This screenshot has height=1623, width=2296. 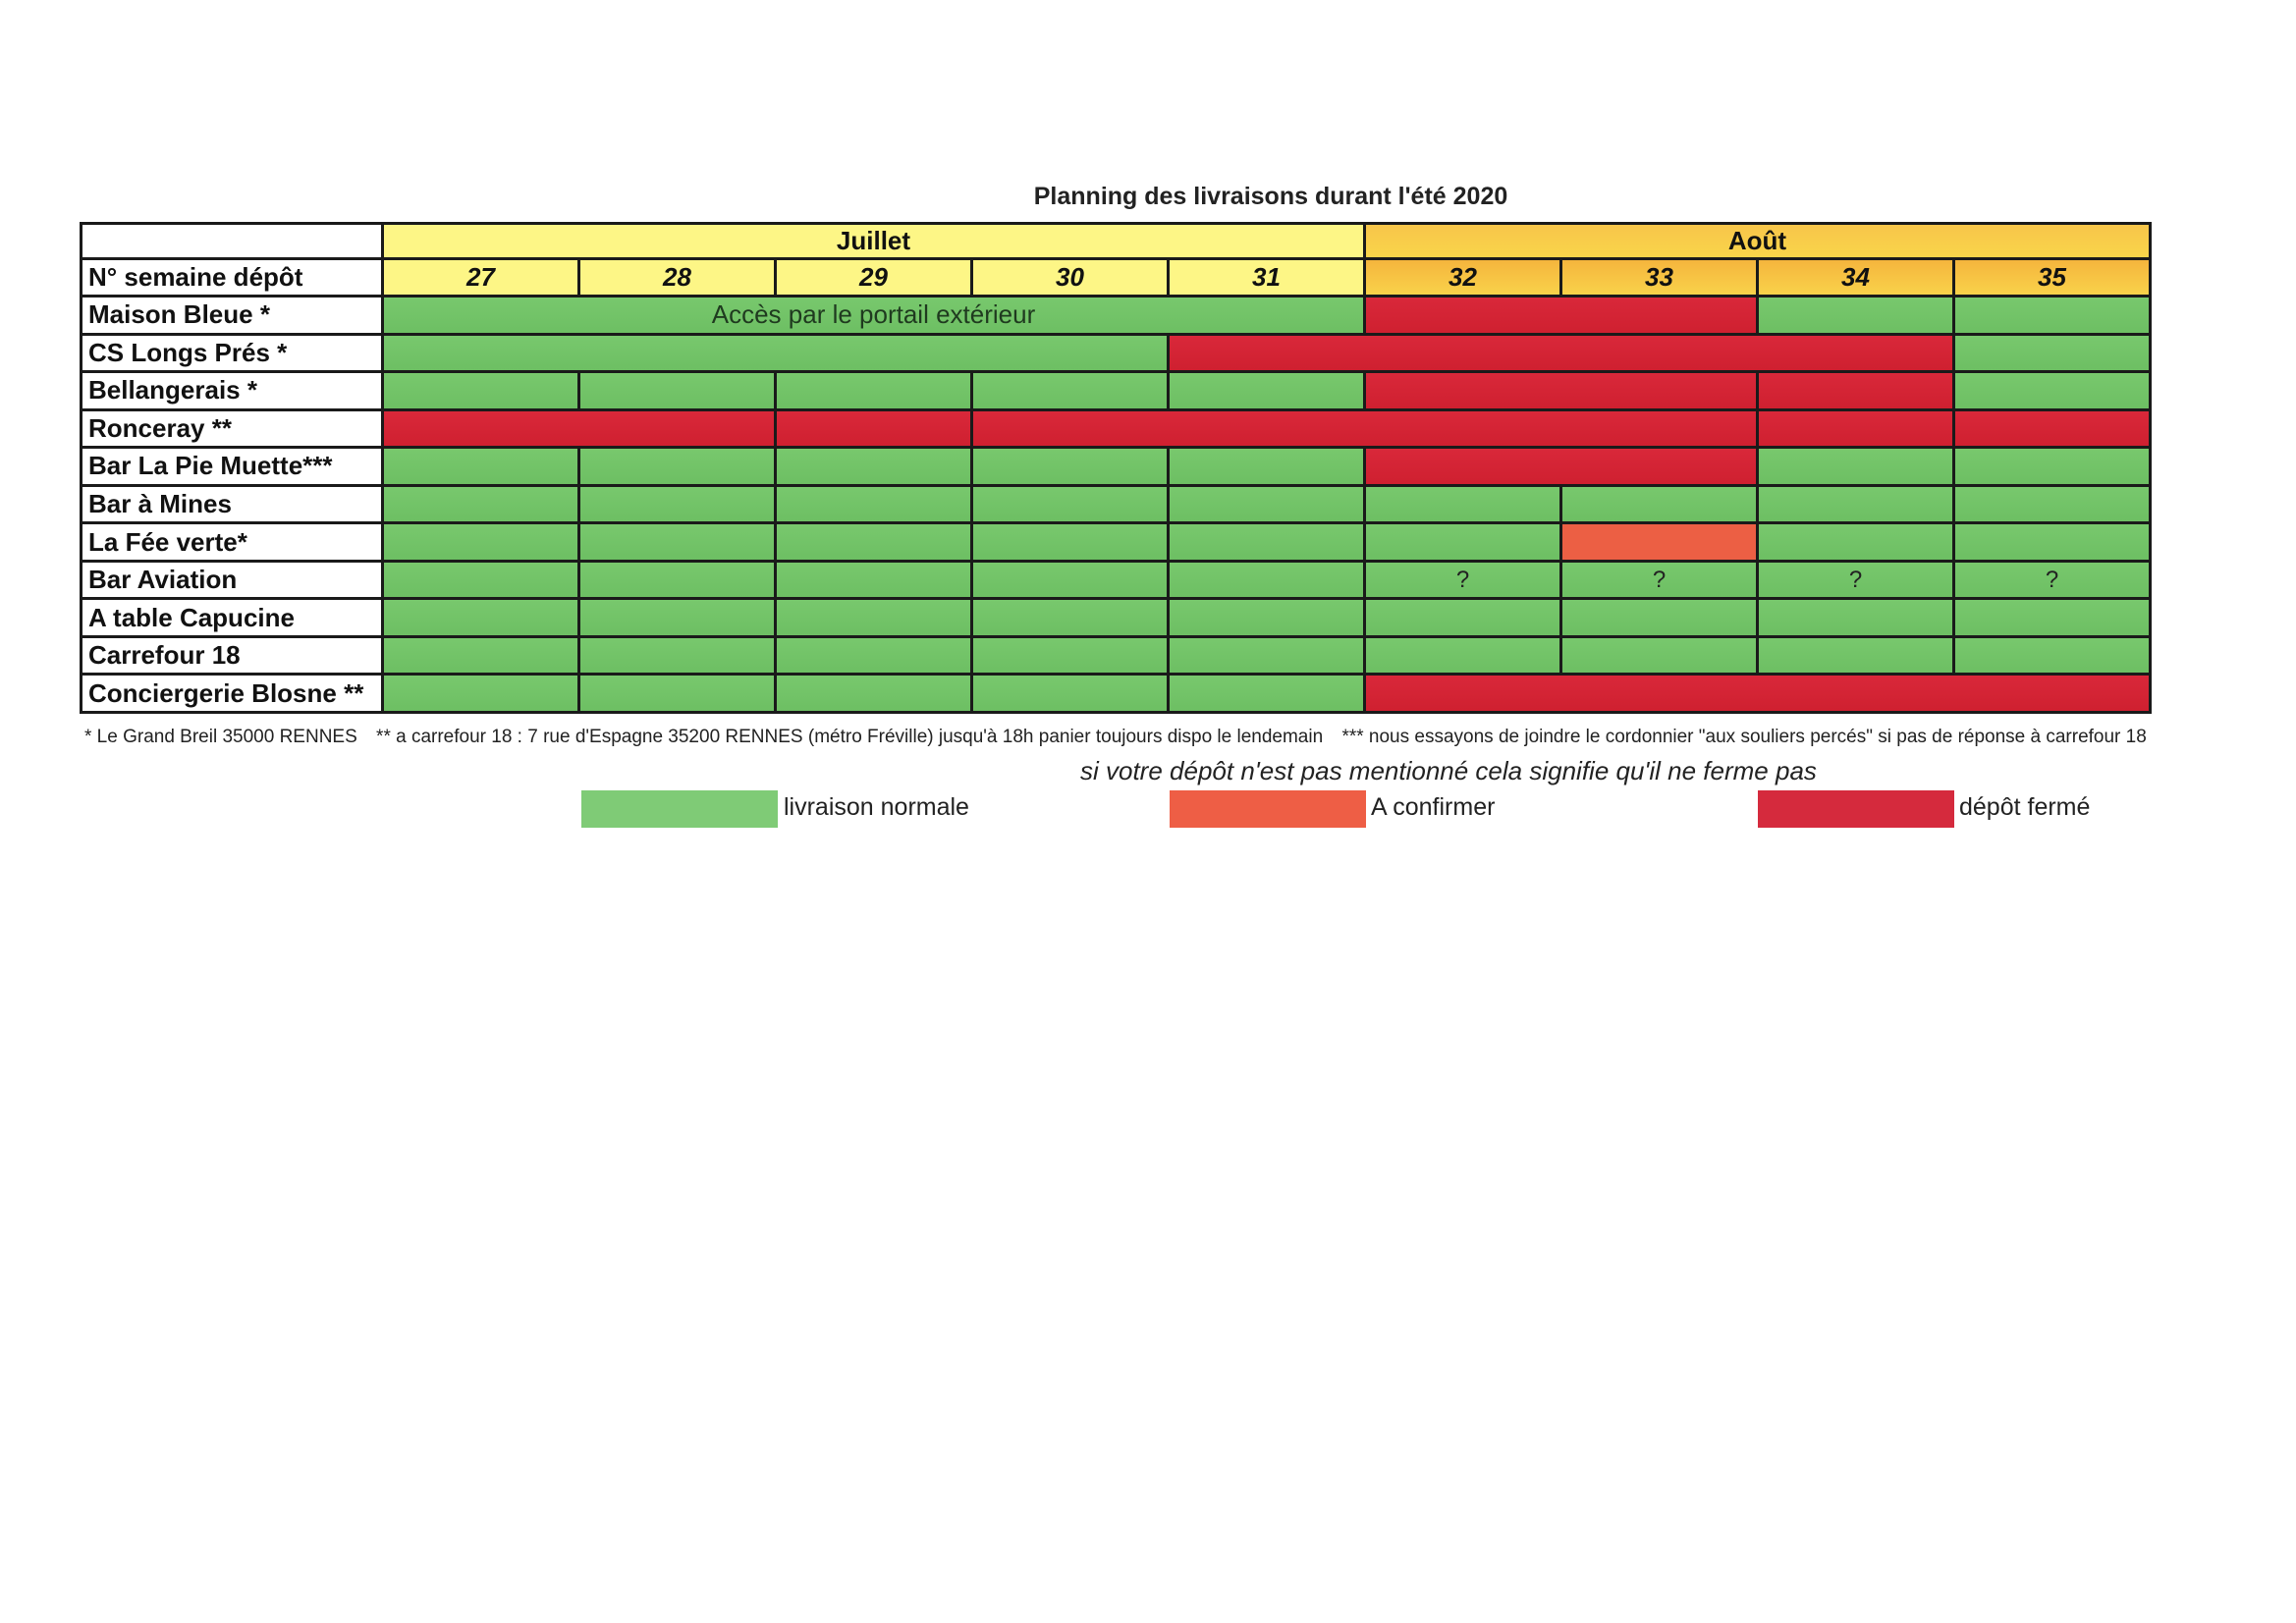 What do you see at coordinates (2025, 807) in the screenshot?
I see `legend-label-closed: dépôt fermé` at bounding box center [2025, 807].